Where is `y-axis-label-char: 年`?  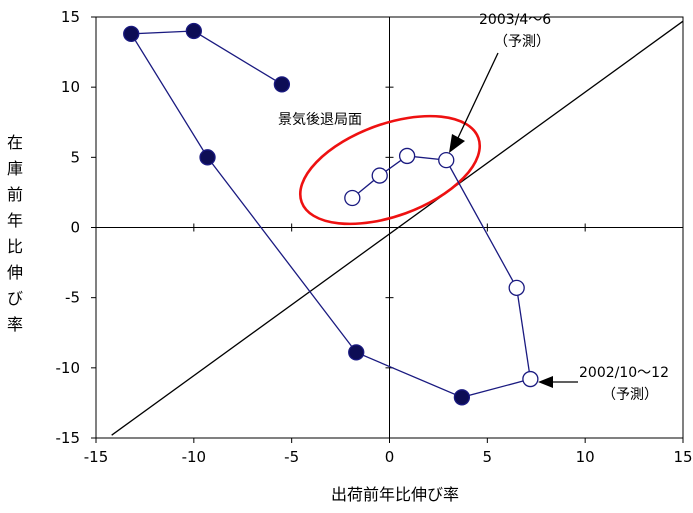 y-axis-label-char: 年 is located at coordinates (14, 220).